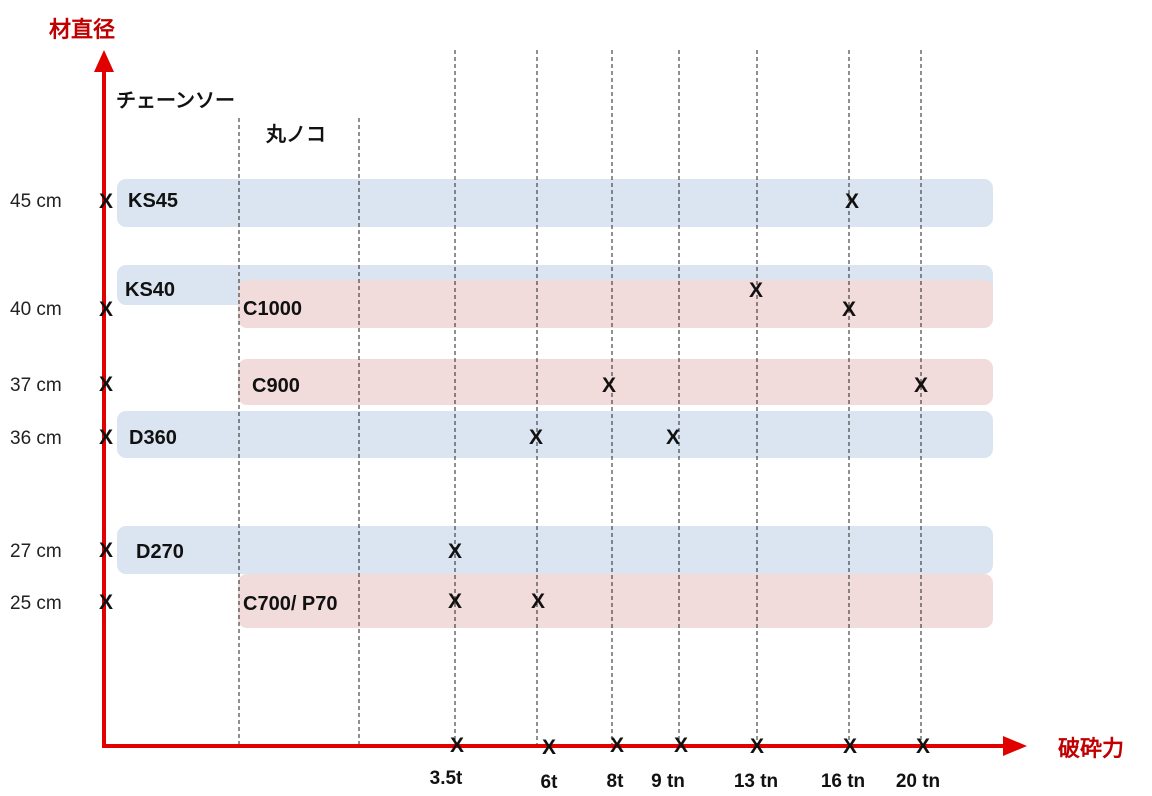 The image size is (1152, 796). I want to click on y-tick-label-45: 45 cm, so click(36, 201).